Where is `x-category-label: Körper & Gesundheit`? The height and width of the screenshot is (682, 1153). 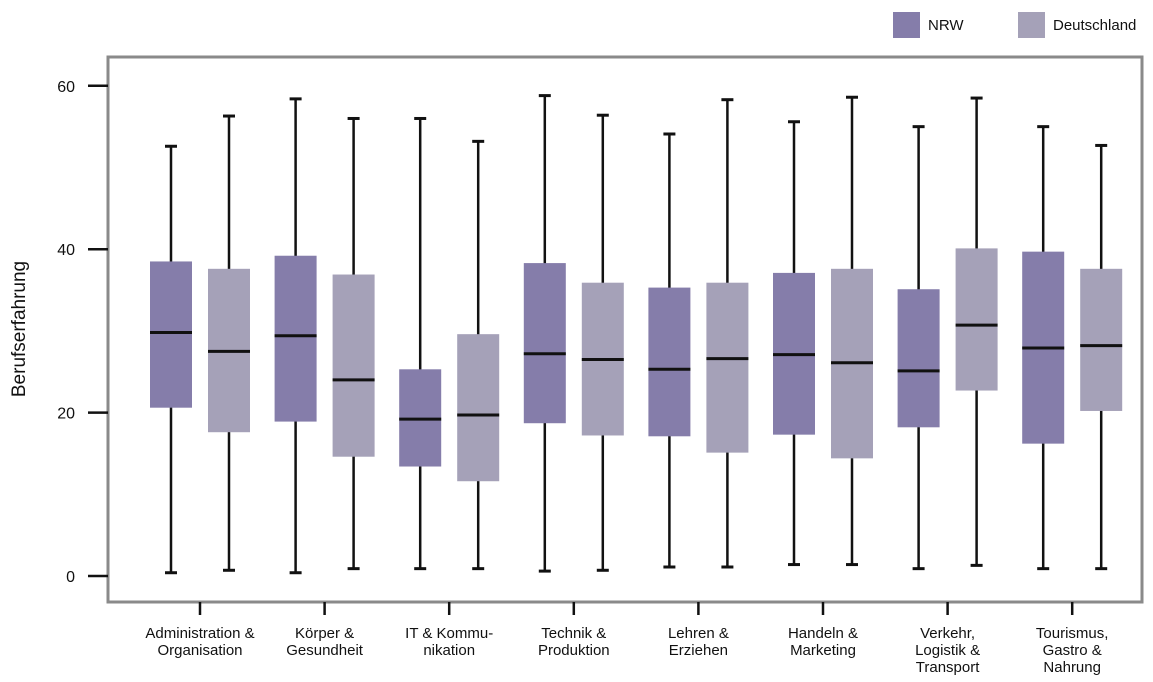
x-category-label: Körper & Gesundheit is located at coordinates (325, 642).